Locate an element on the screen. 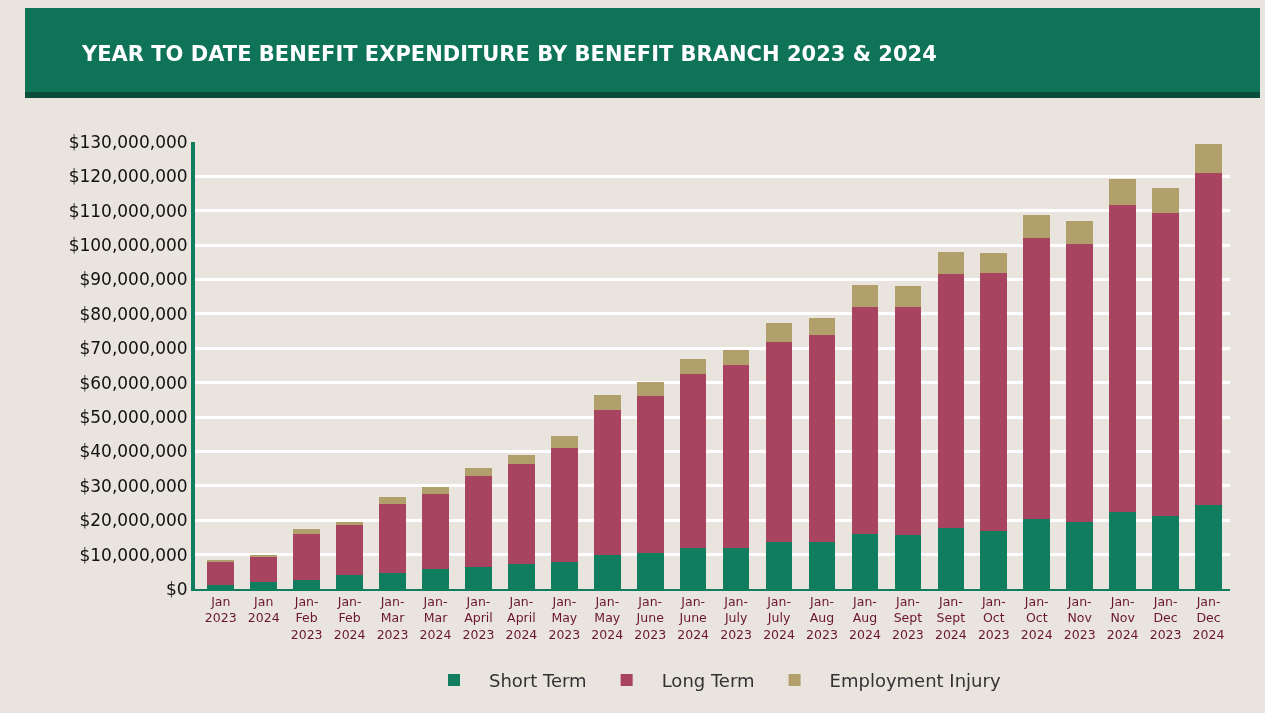 The height and width of the screenshot is (713, 1265). y-tick-label: $100,000,000 is located at coordinates (128, 245).